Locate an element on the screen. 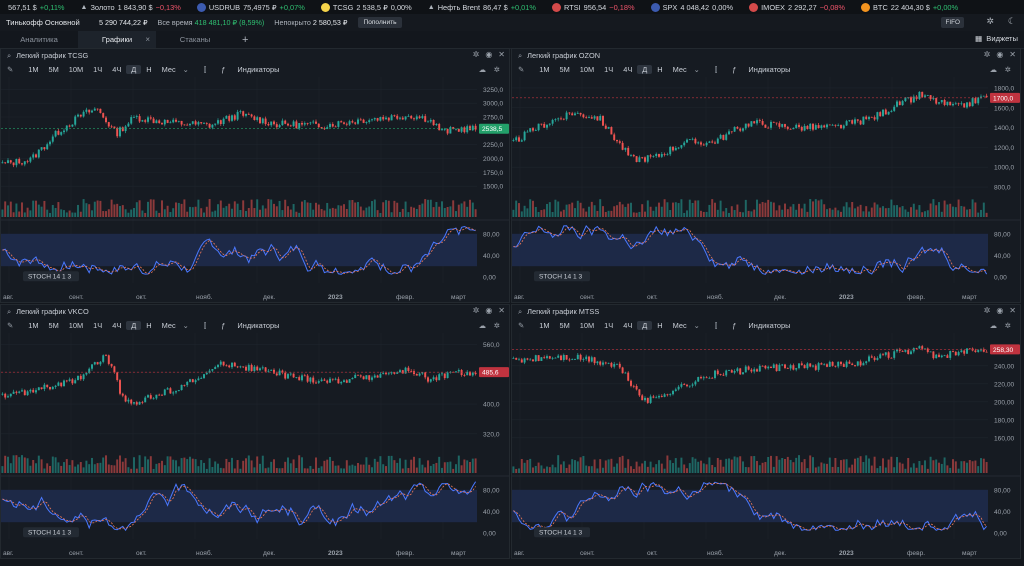 This screenshot has height=566, width=1024. ticker-item: IMOEX 2 292,27 −0,08% is located at coordinates (797, 7).